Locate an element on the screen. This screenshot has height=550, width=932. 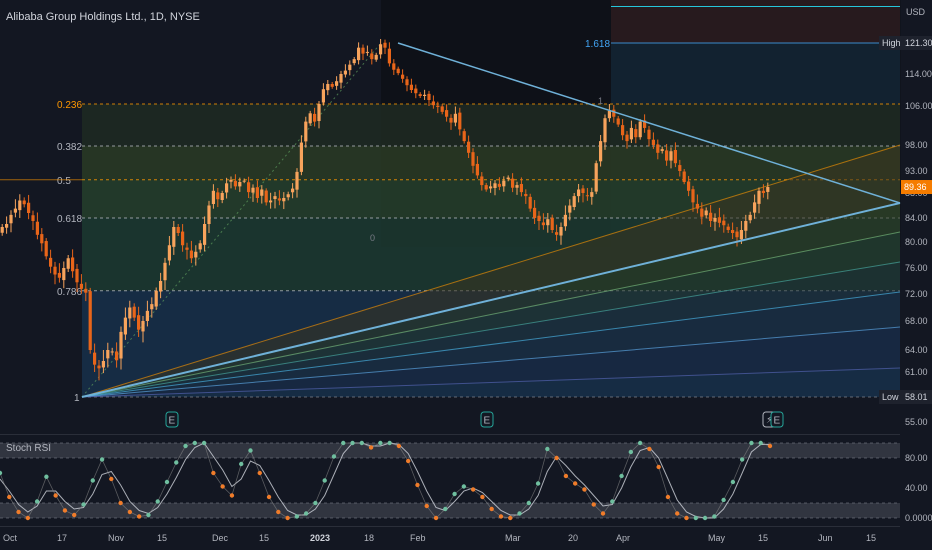
price-tick-label: 55.00 is located at coordinates (916, 422).